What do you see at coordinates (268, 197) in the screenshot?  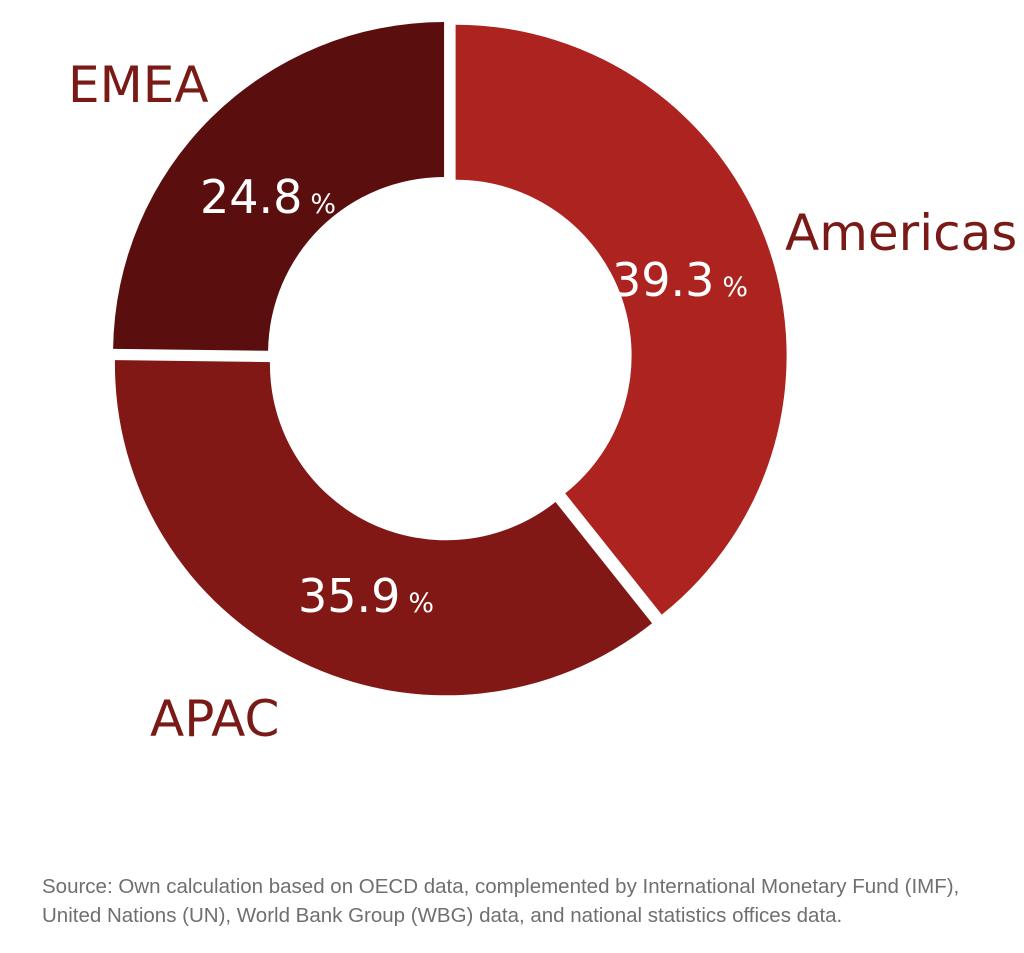 I see `value-label-emea: 24.8%` at bounding box center [268, 197].